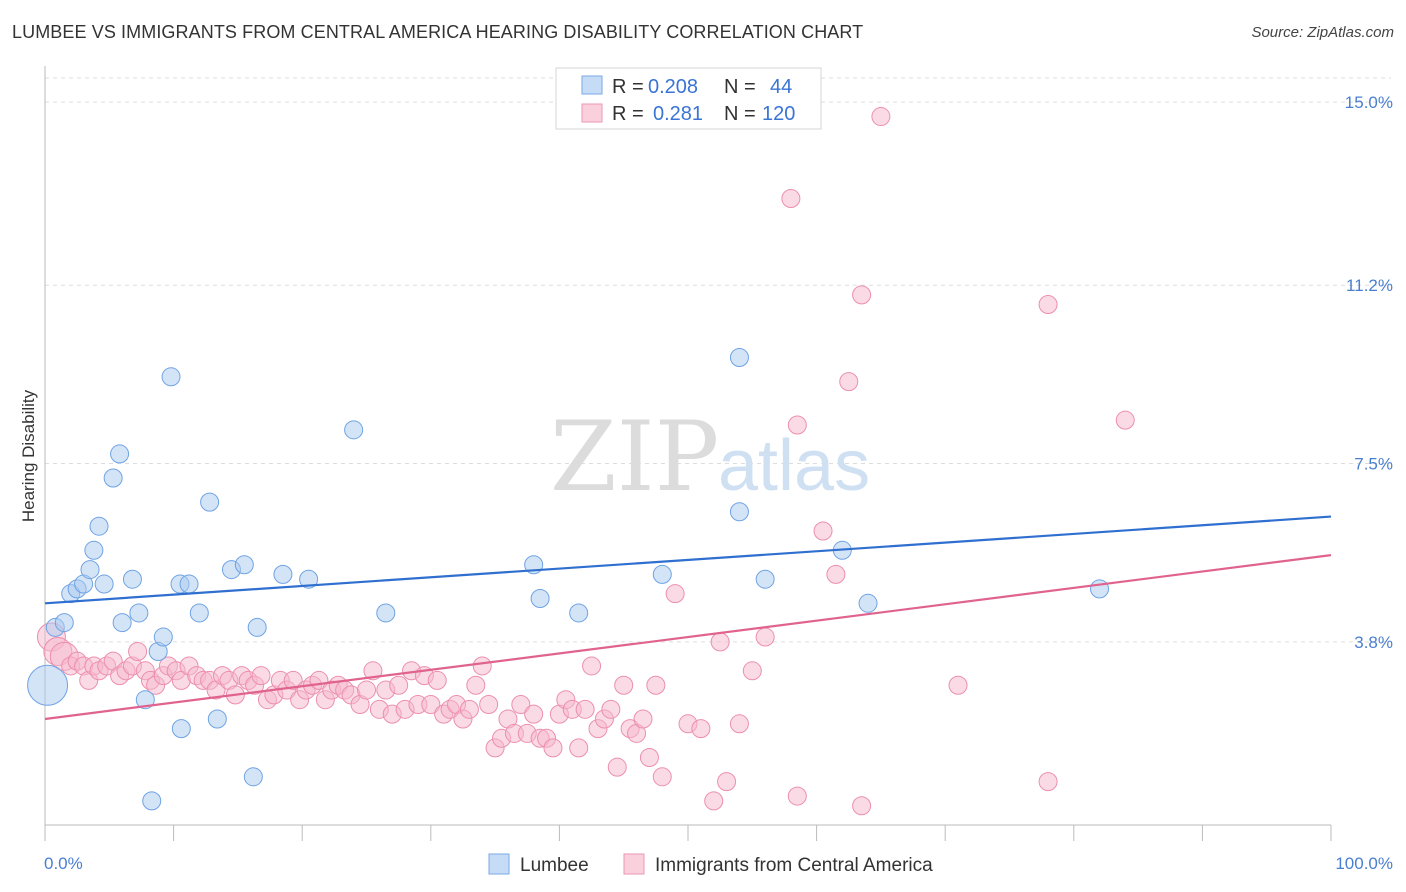 The width and height of the screenshot is (1406, 892). What do you see at coordinates (1369, 102) in the screenshot?
I see `y-tick-label: 15.0%` at bounding box center [1369, 102].